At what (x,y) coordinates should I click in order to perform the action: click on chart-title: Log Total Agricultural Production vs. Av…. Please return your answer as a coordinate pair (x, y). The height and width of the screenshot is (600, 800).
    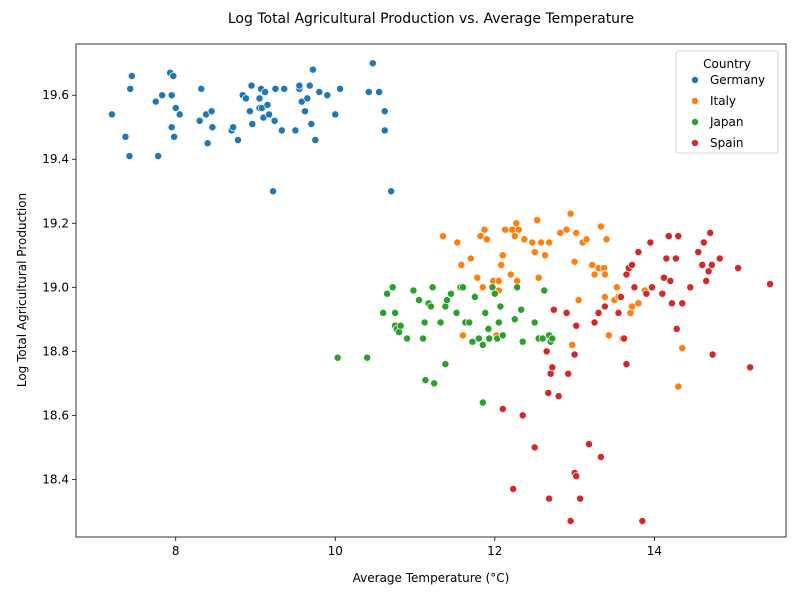
    Looking at the image, I should click on (431, 19).